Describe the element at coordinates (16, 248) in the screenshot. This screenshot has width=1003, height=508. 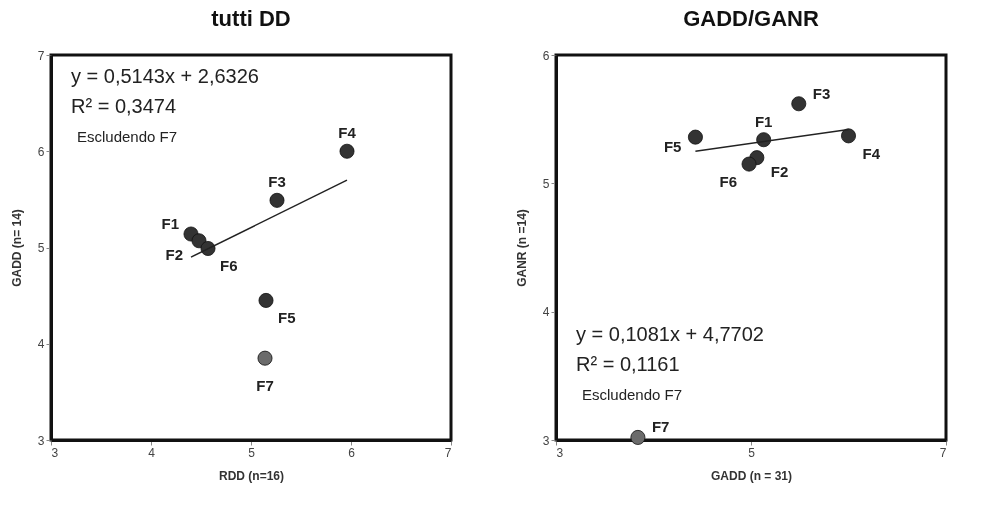
I see `y-axis-title: GADD (n= 14)` at that location.